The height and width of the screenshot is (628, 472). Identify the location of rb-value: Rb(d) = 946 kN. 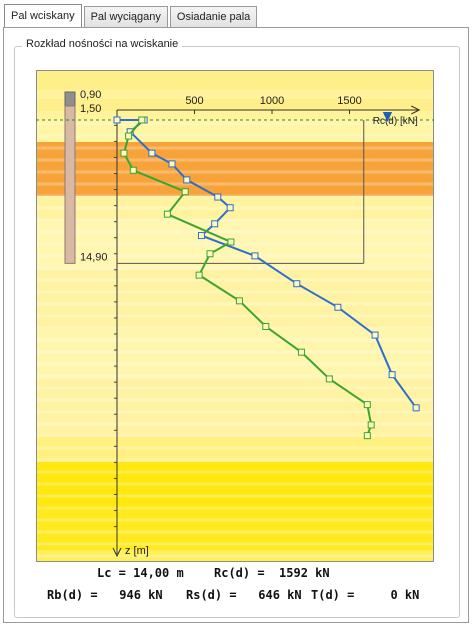
(105, 595).